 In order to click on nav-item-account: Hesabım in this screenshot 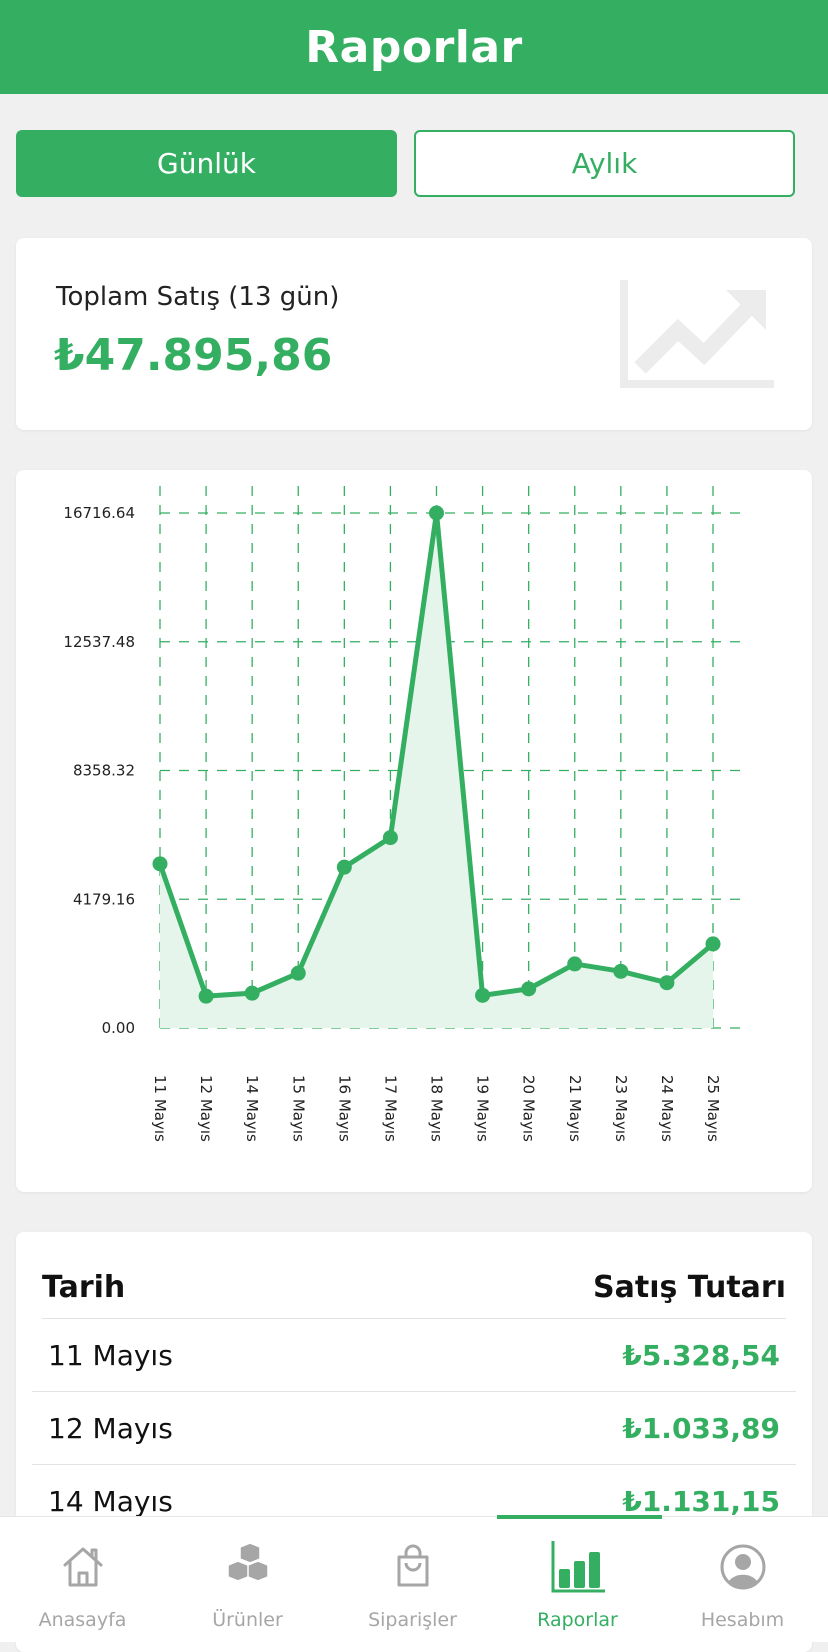, I will do `click(742, 1579)`.